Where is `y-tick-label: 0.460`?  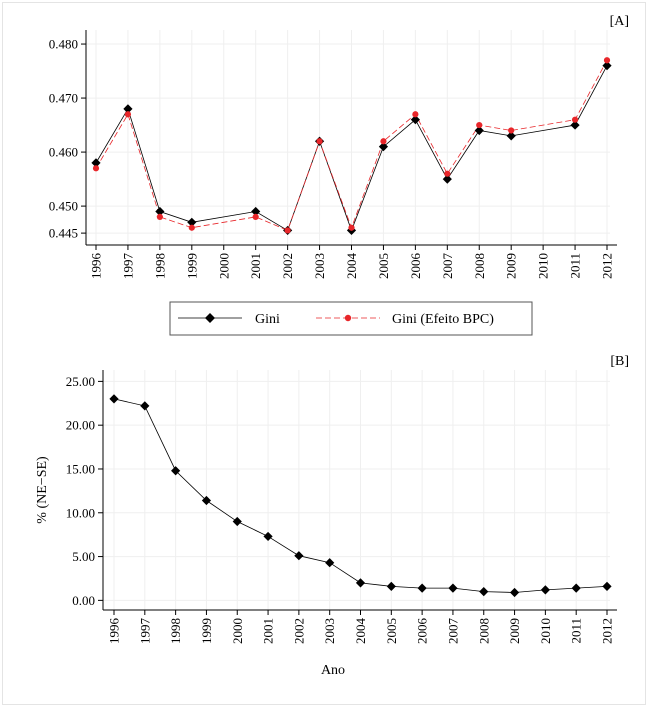 y-tick-label: 0.460 is located at coordinates (63, 152).